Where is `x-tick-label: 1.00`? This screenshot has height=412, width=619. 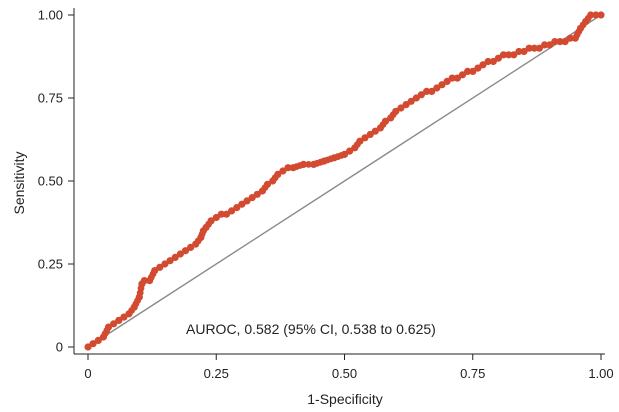
x-tick-label: 1.00 is located at coordinates (600, 373).